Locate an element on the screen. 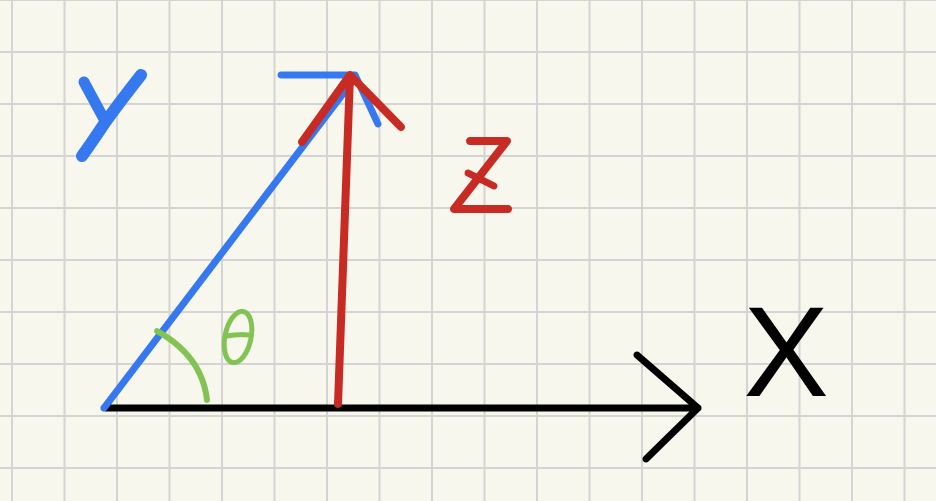 This screenshot has height=501, width=936. label-z-stroke is located at coordinates (481, 175).